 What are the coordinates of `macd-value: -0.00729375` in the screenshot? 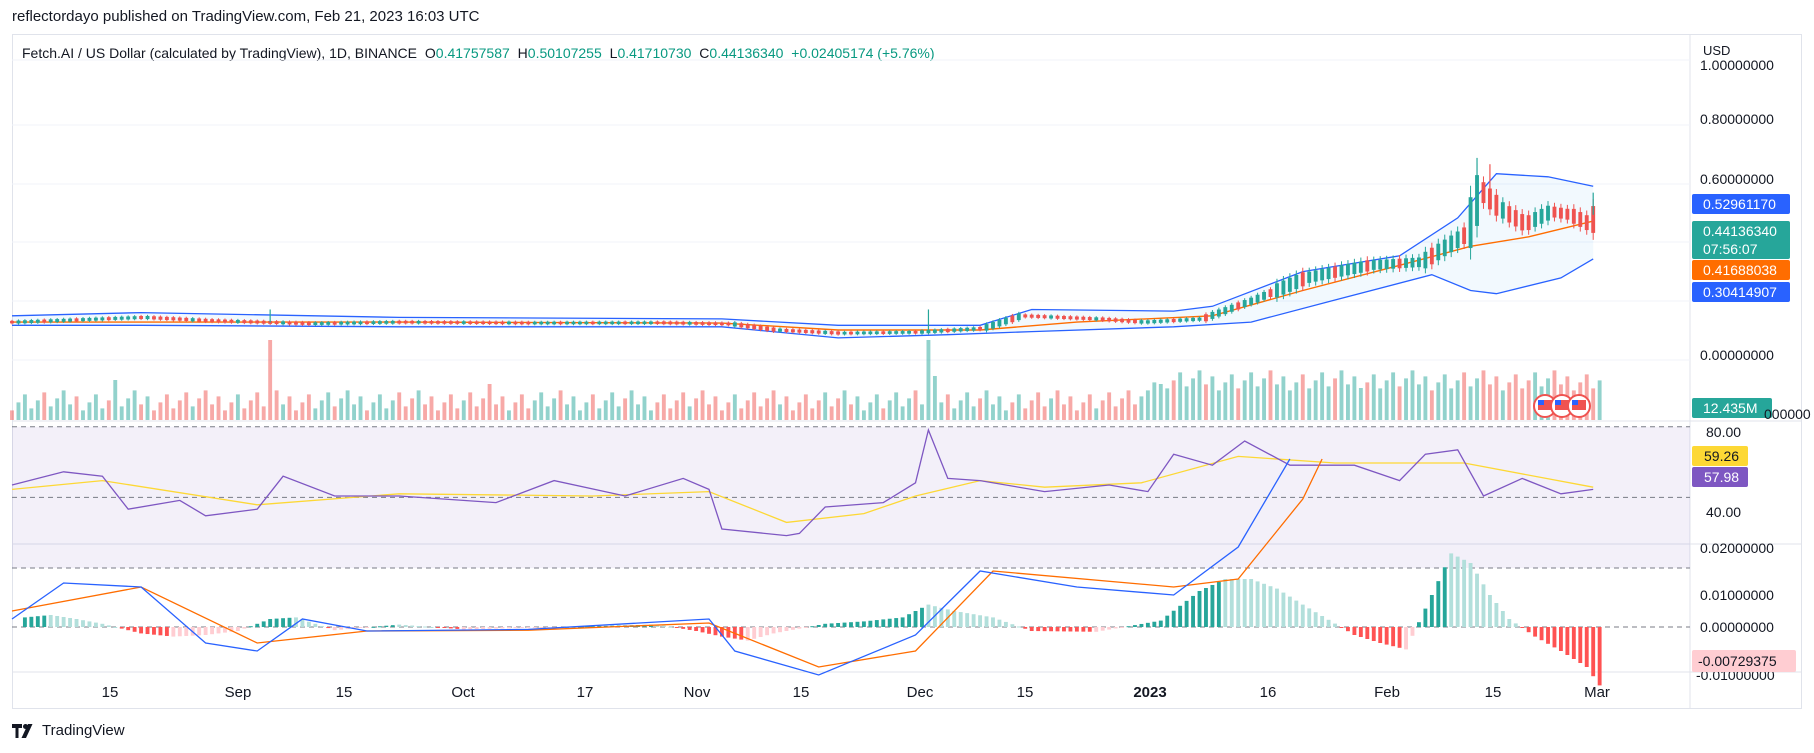 It's located at (1737, 661).